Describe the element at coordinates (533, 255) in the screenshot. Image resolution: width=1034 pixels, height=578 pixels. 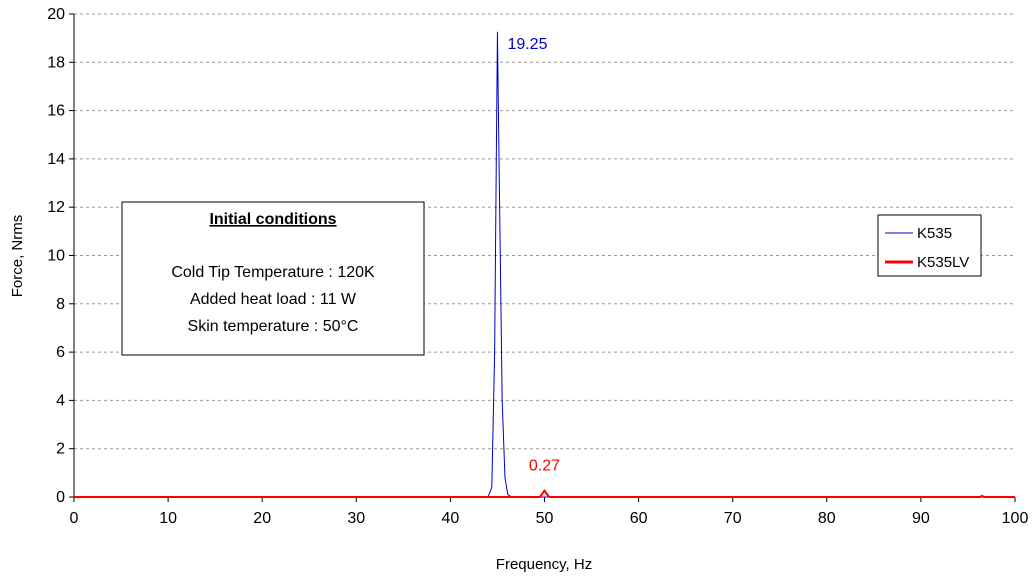
I see `annotations: 19.25 0.27` at that location.